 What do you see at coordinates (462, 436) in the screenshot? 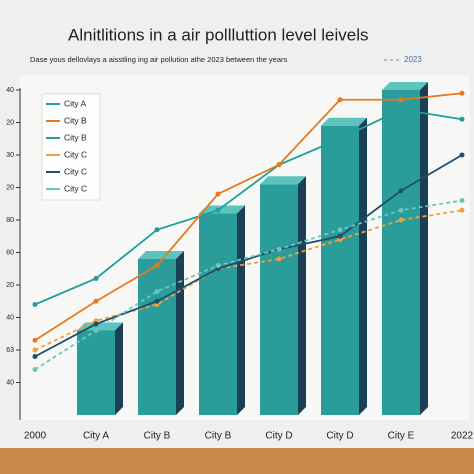
I see `x-tick-label: 2022` at bounding box center [462, 436].